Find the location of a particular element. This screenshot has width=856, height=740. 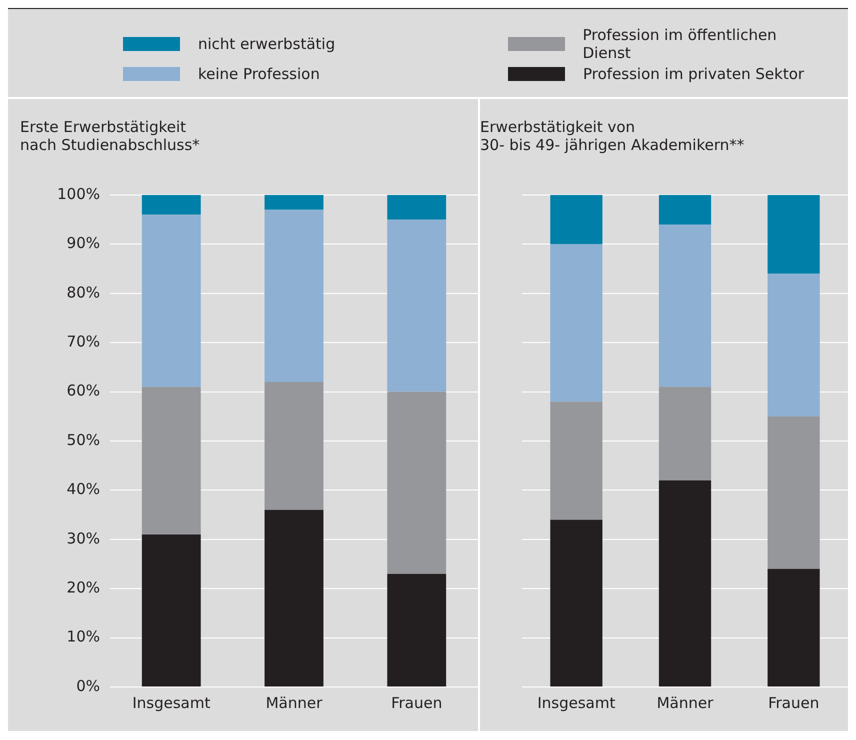

y-tick-label: 10% is located at coordinates (83, 637).